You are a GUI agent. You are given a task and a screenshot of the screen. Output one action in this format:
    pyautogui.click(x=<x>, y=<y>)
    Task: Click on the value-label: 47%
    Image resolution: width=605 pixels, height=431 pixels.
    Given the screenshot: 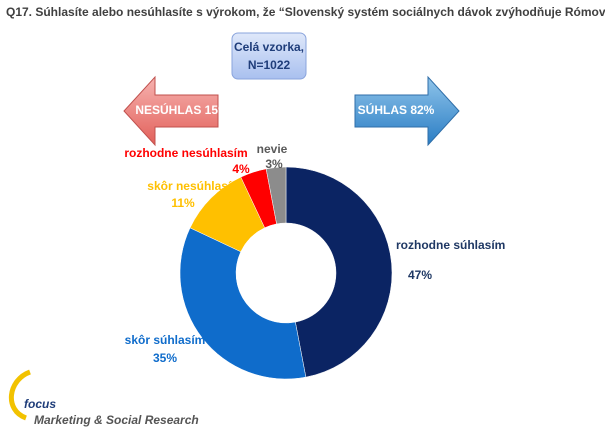 What is the action you would take?
    pyautogui.click(x=420, y=275)
    